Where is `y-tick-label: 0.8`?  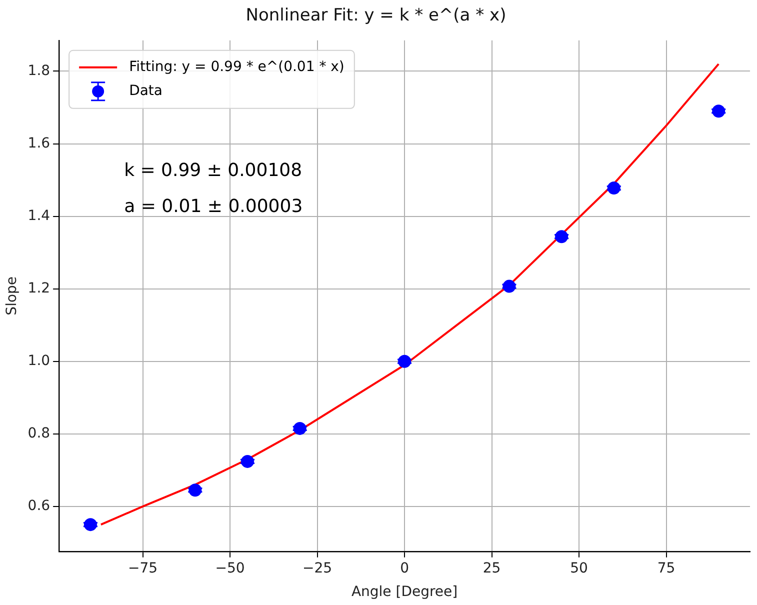
y-tick-label: 0.8 is located at coordinates (39, 434).